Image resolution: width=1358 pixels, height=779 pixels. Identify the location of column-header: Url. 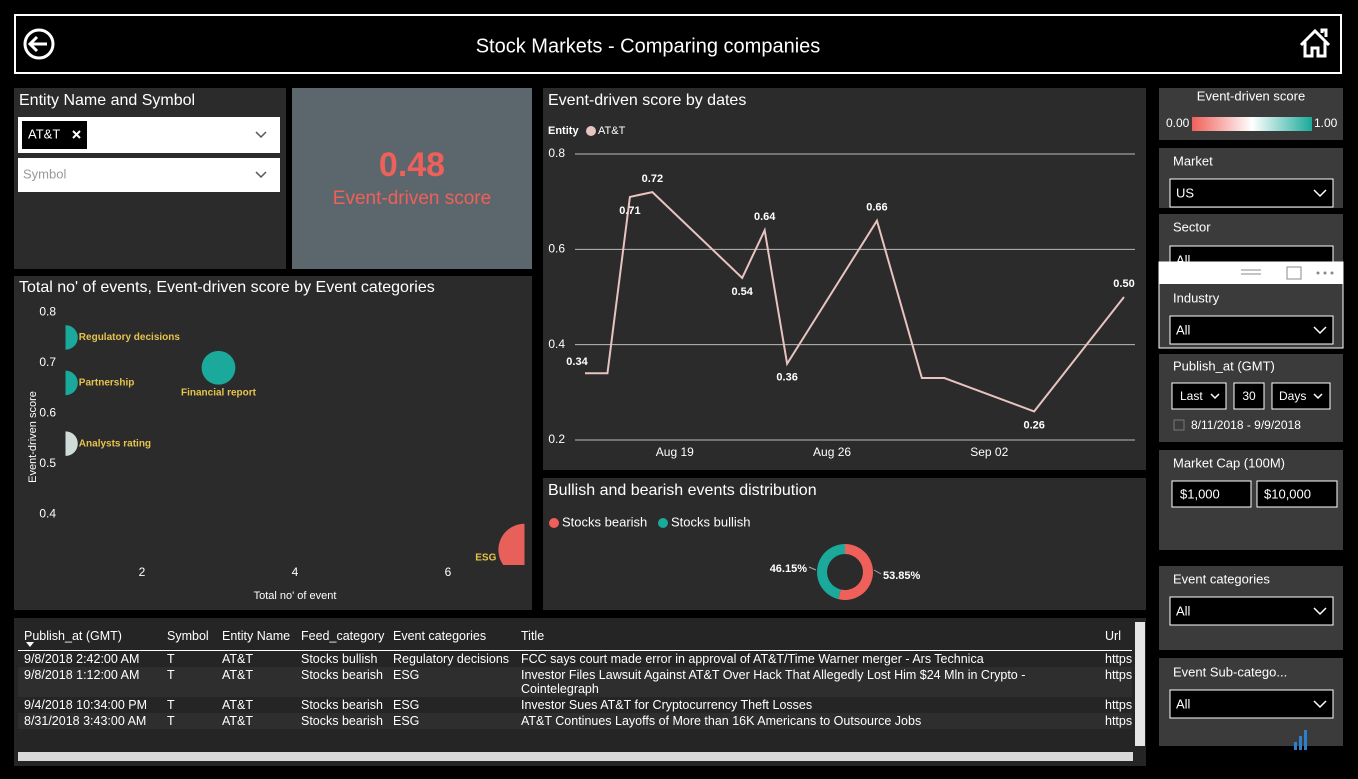
(1115, 636).